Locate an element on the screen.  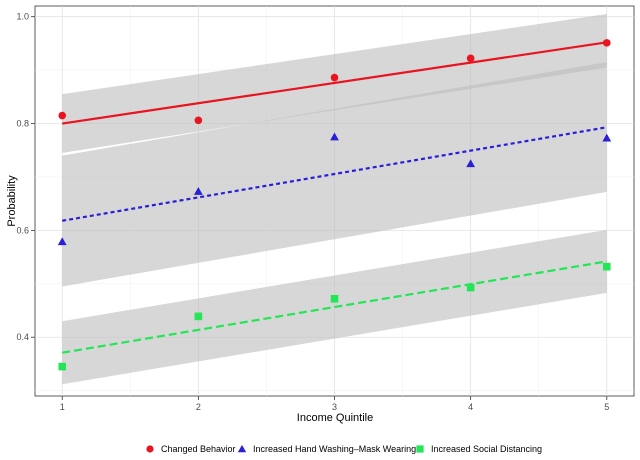
x-tick-label: 4 is located at coordinates (470, 407).